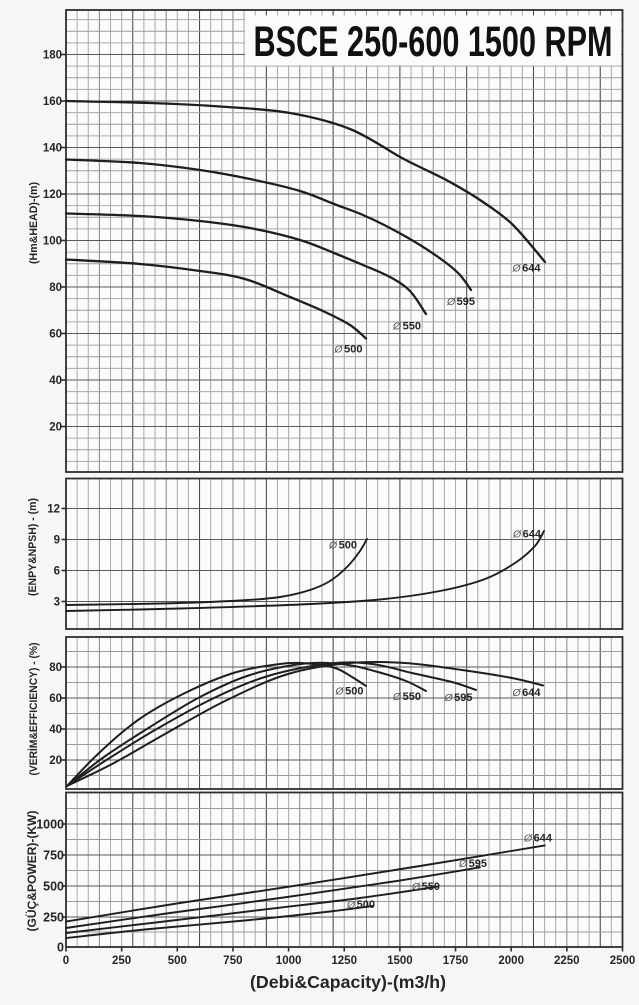 This screenshot has width=639, height=1005. Describe the element at coordinates (348, 982) in the screenshot. I see `svg-text: (Debi&Capacity)-(m3/h)` at that location.